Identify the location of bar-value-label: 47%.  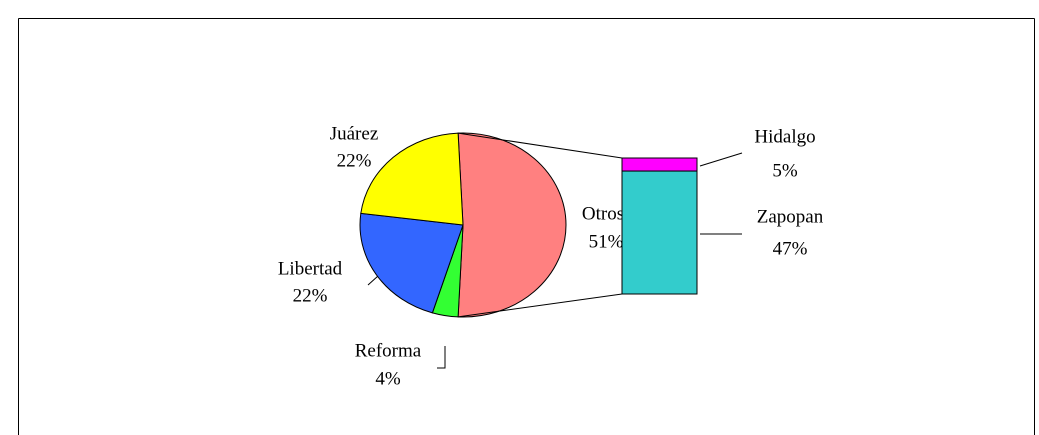
(790, 248).